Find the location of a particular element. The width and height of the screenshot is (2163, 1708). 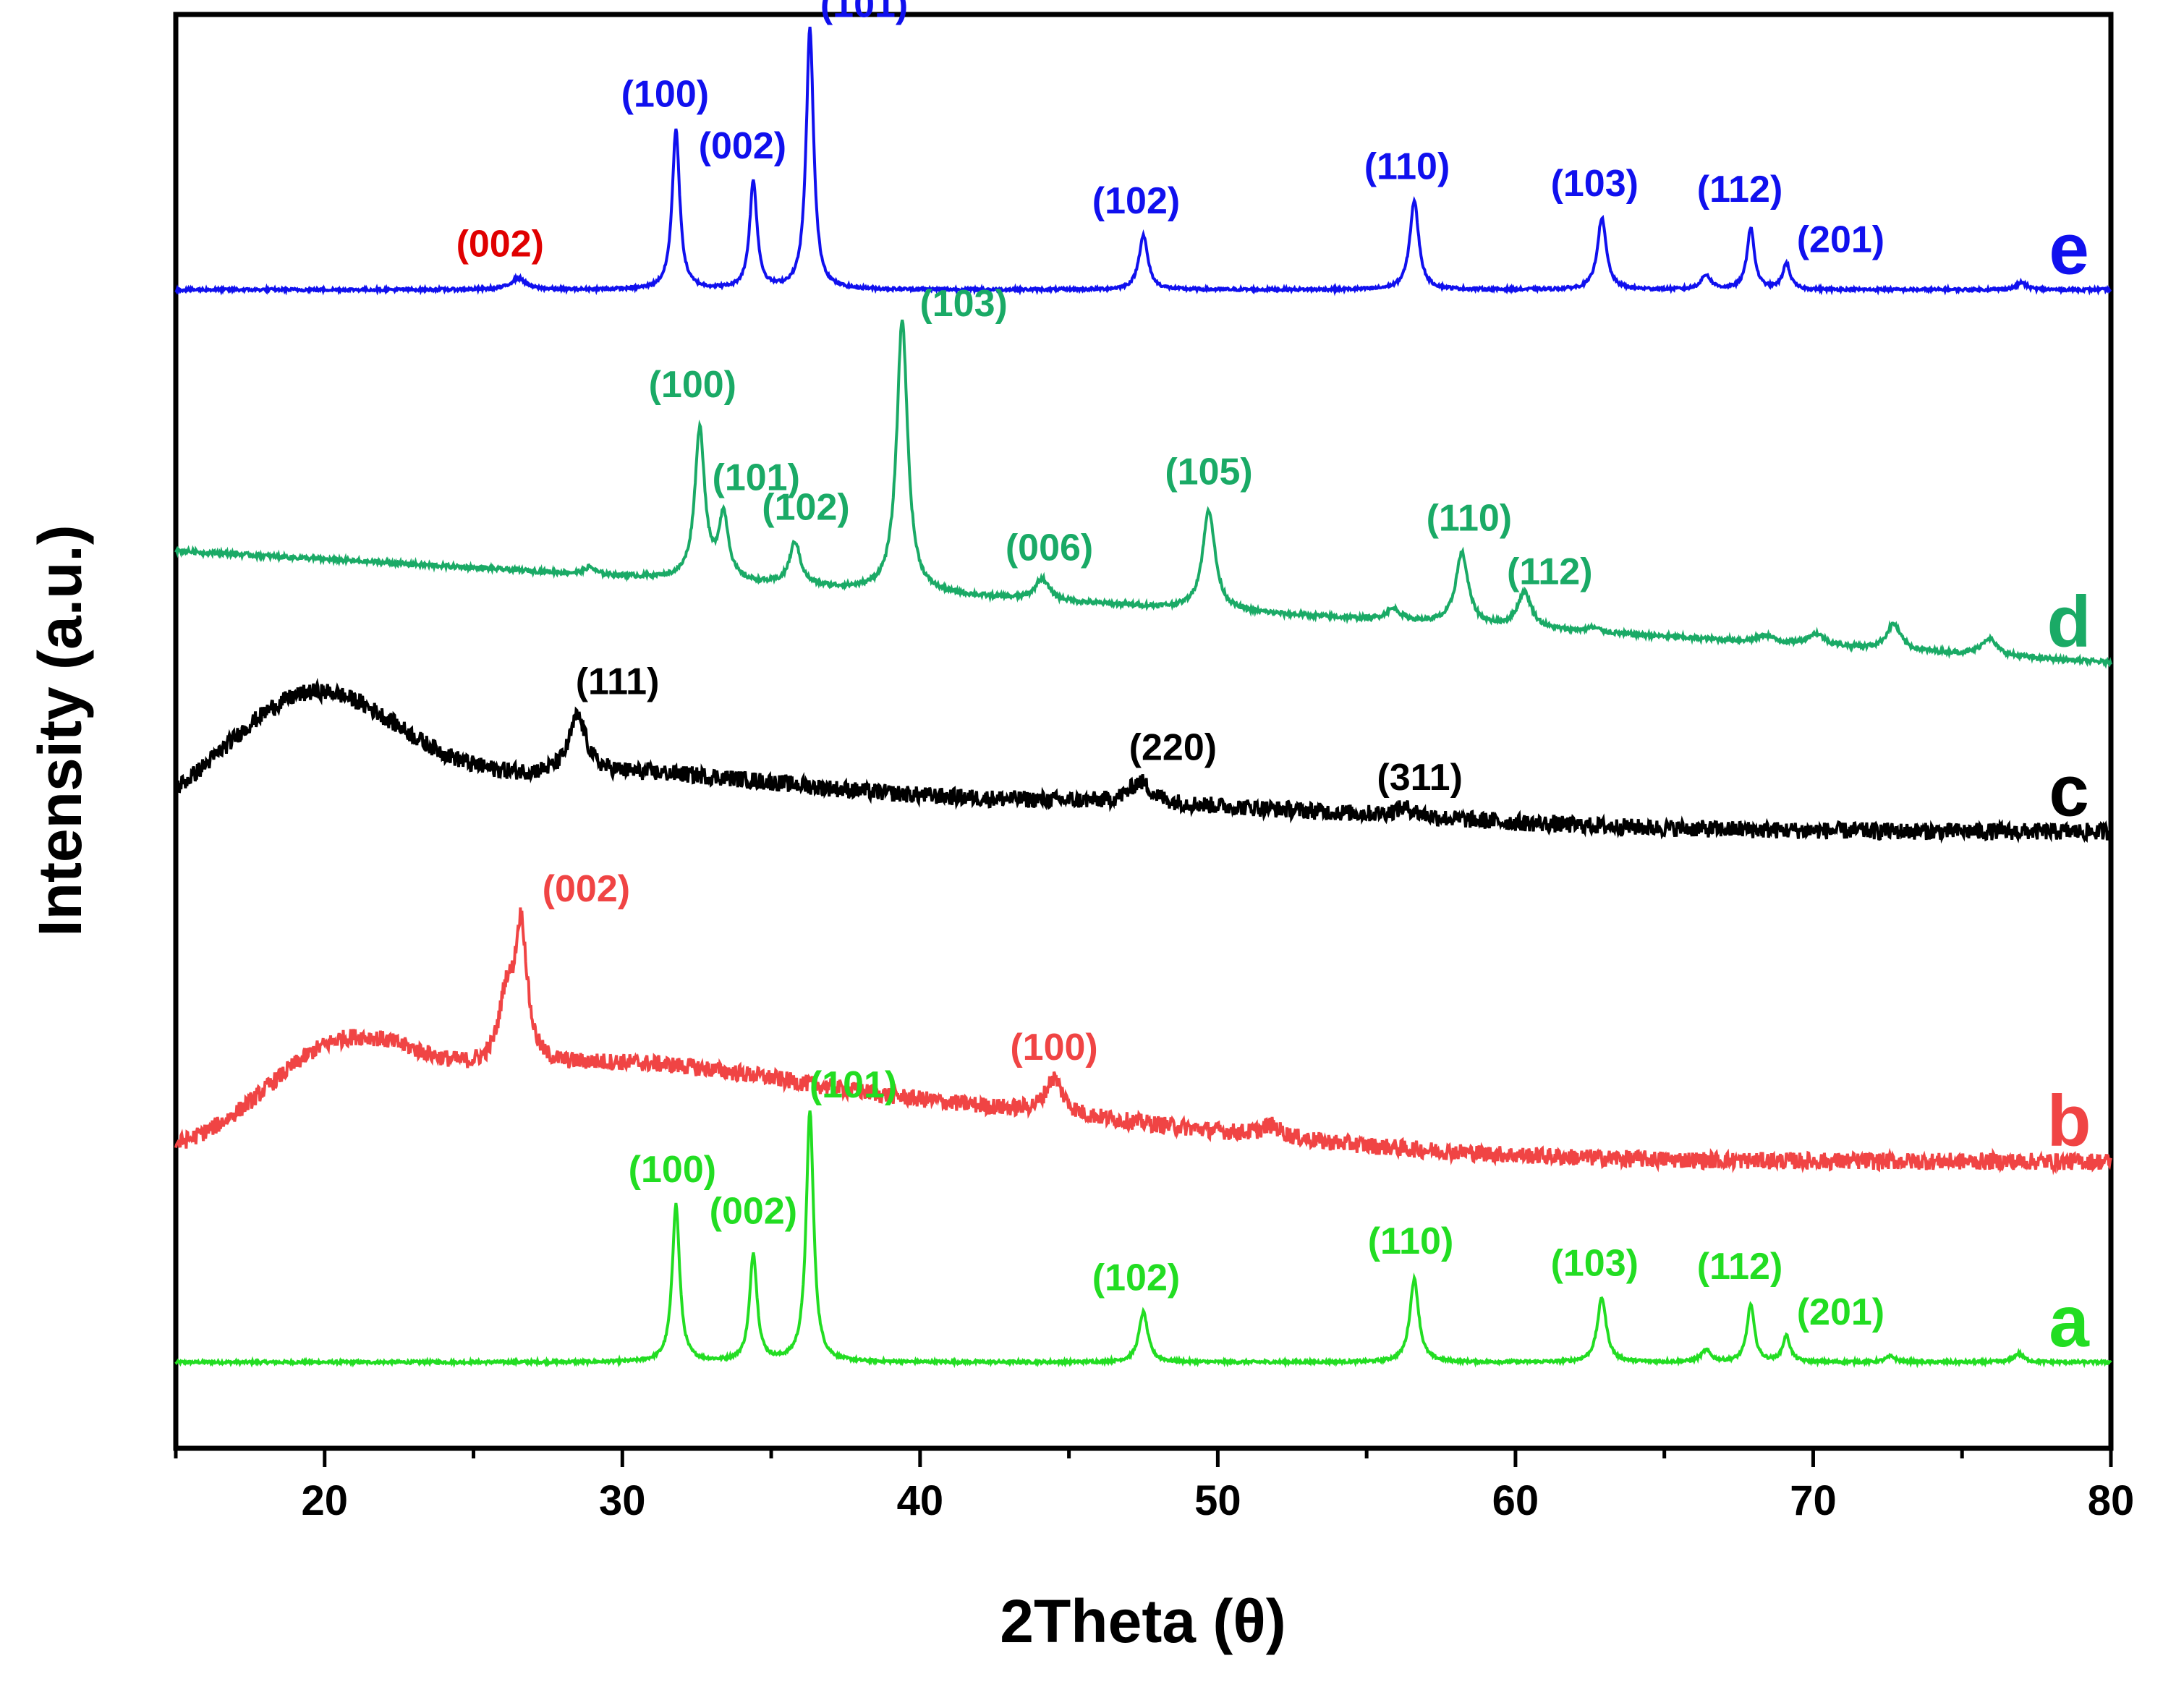

x-tick-label: 50 is located at coordinates (1218, 1500).